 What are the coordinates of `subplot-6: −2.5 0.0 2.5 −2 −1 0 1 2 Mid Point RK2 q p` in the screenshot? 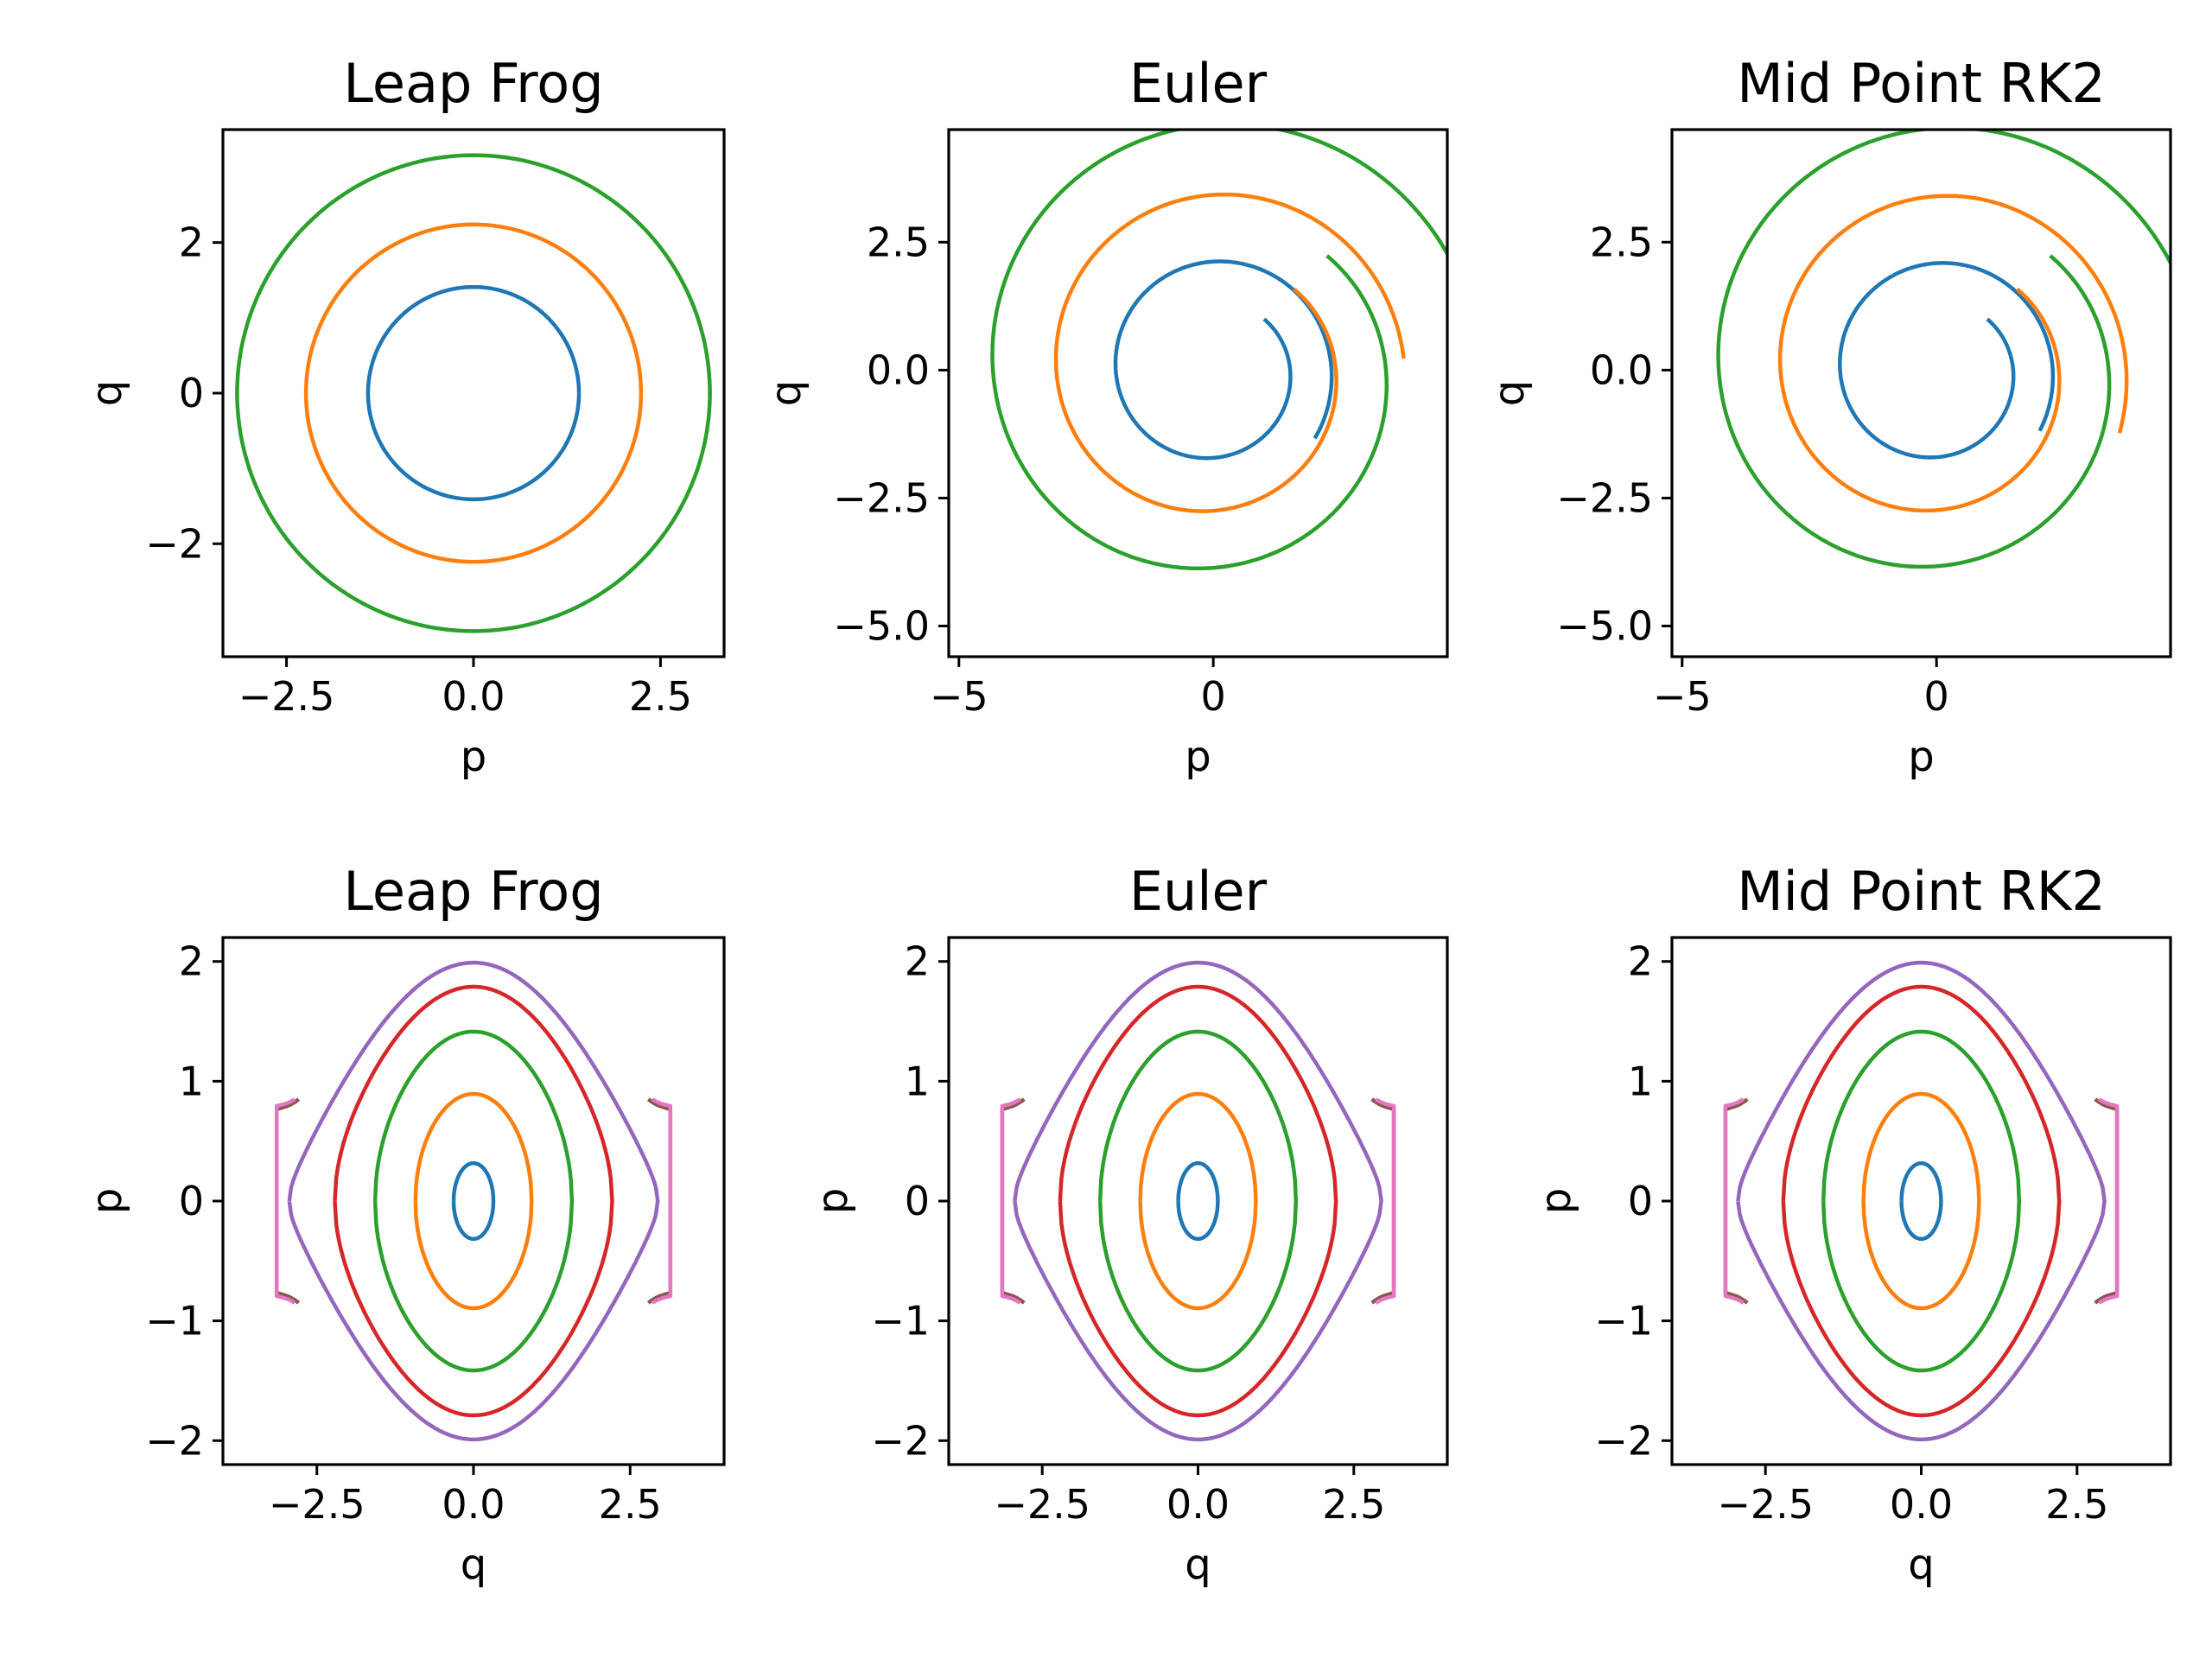 It's located at (1852, 1224).